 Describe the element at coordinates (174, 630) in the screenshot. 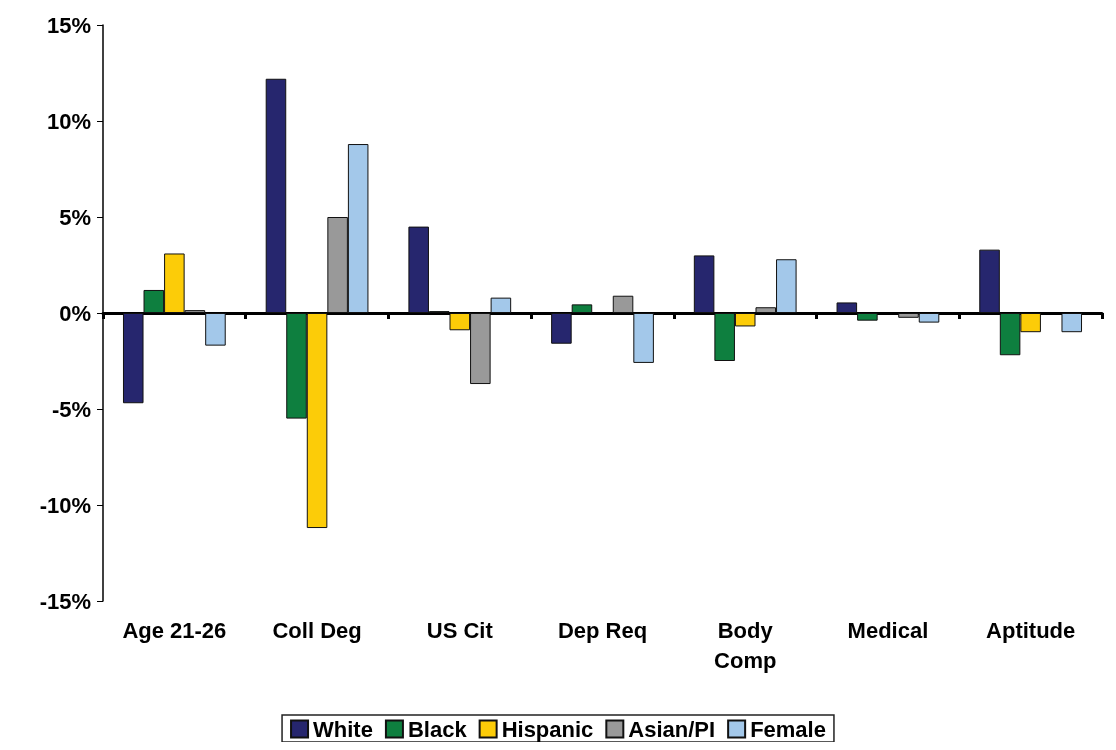

I see `x-tick-label: Age 21-26` at that location.